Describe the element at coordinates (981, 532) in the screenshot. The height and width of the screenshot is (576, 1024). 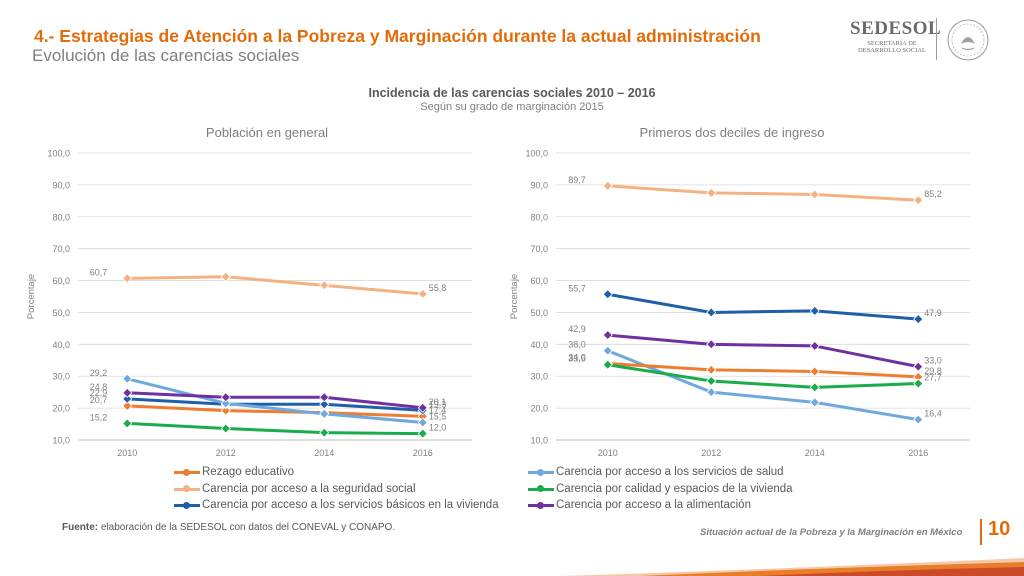
I see `footer-divider` at that location.